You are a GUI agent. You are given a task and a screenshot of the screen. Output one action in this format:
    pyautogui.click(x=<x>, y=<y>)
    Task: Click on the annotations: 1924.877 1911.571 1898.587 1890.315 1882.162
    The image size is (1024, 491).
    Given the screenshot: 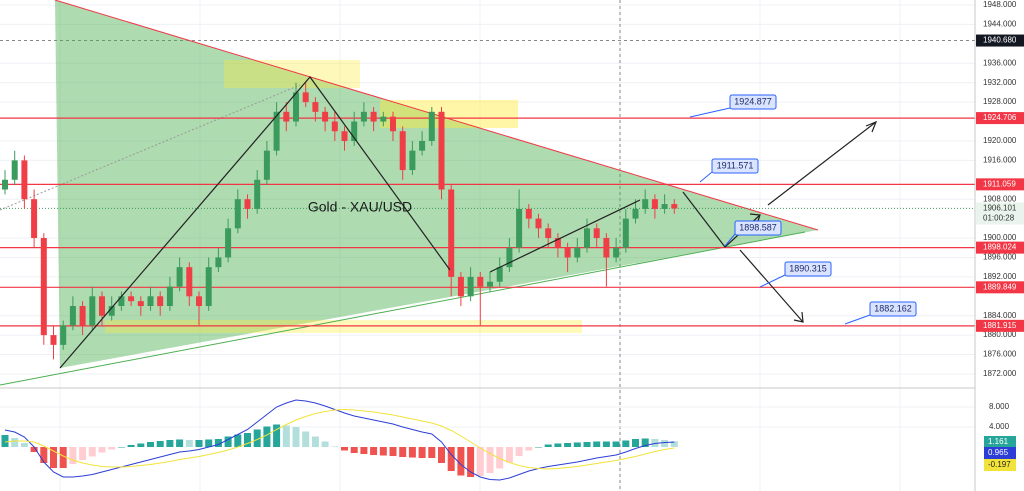 What is the action you would take?
    pyautogui.click(x=803, y=209)
    